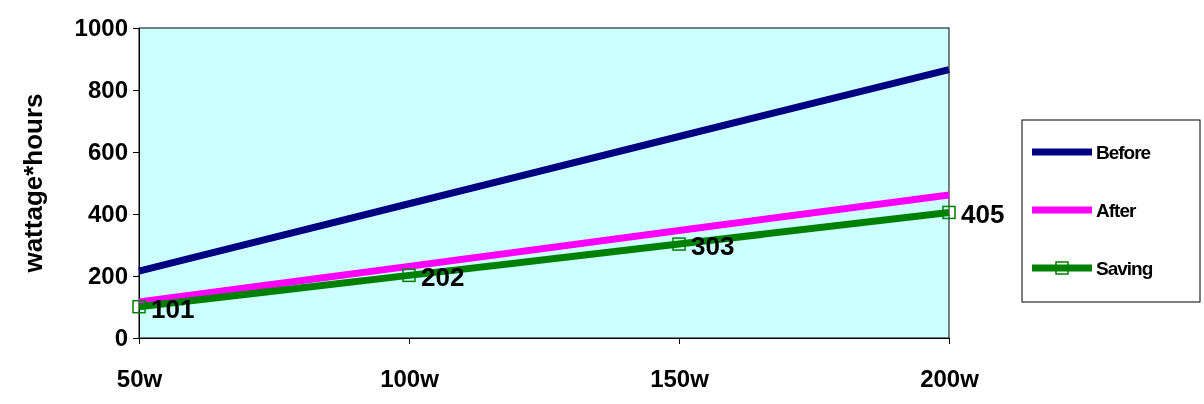  I want to click on x-tick-label: 50w, so click(139, 378).